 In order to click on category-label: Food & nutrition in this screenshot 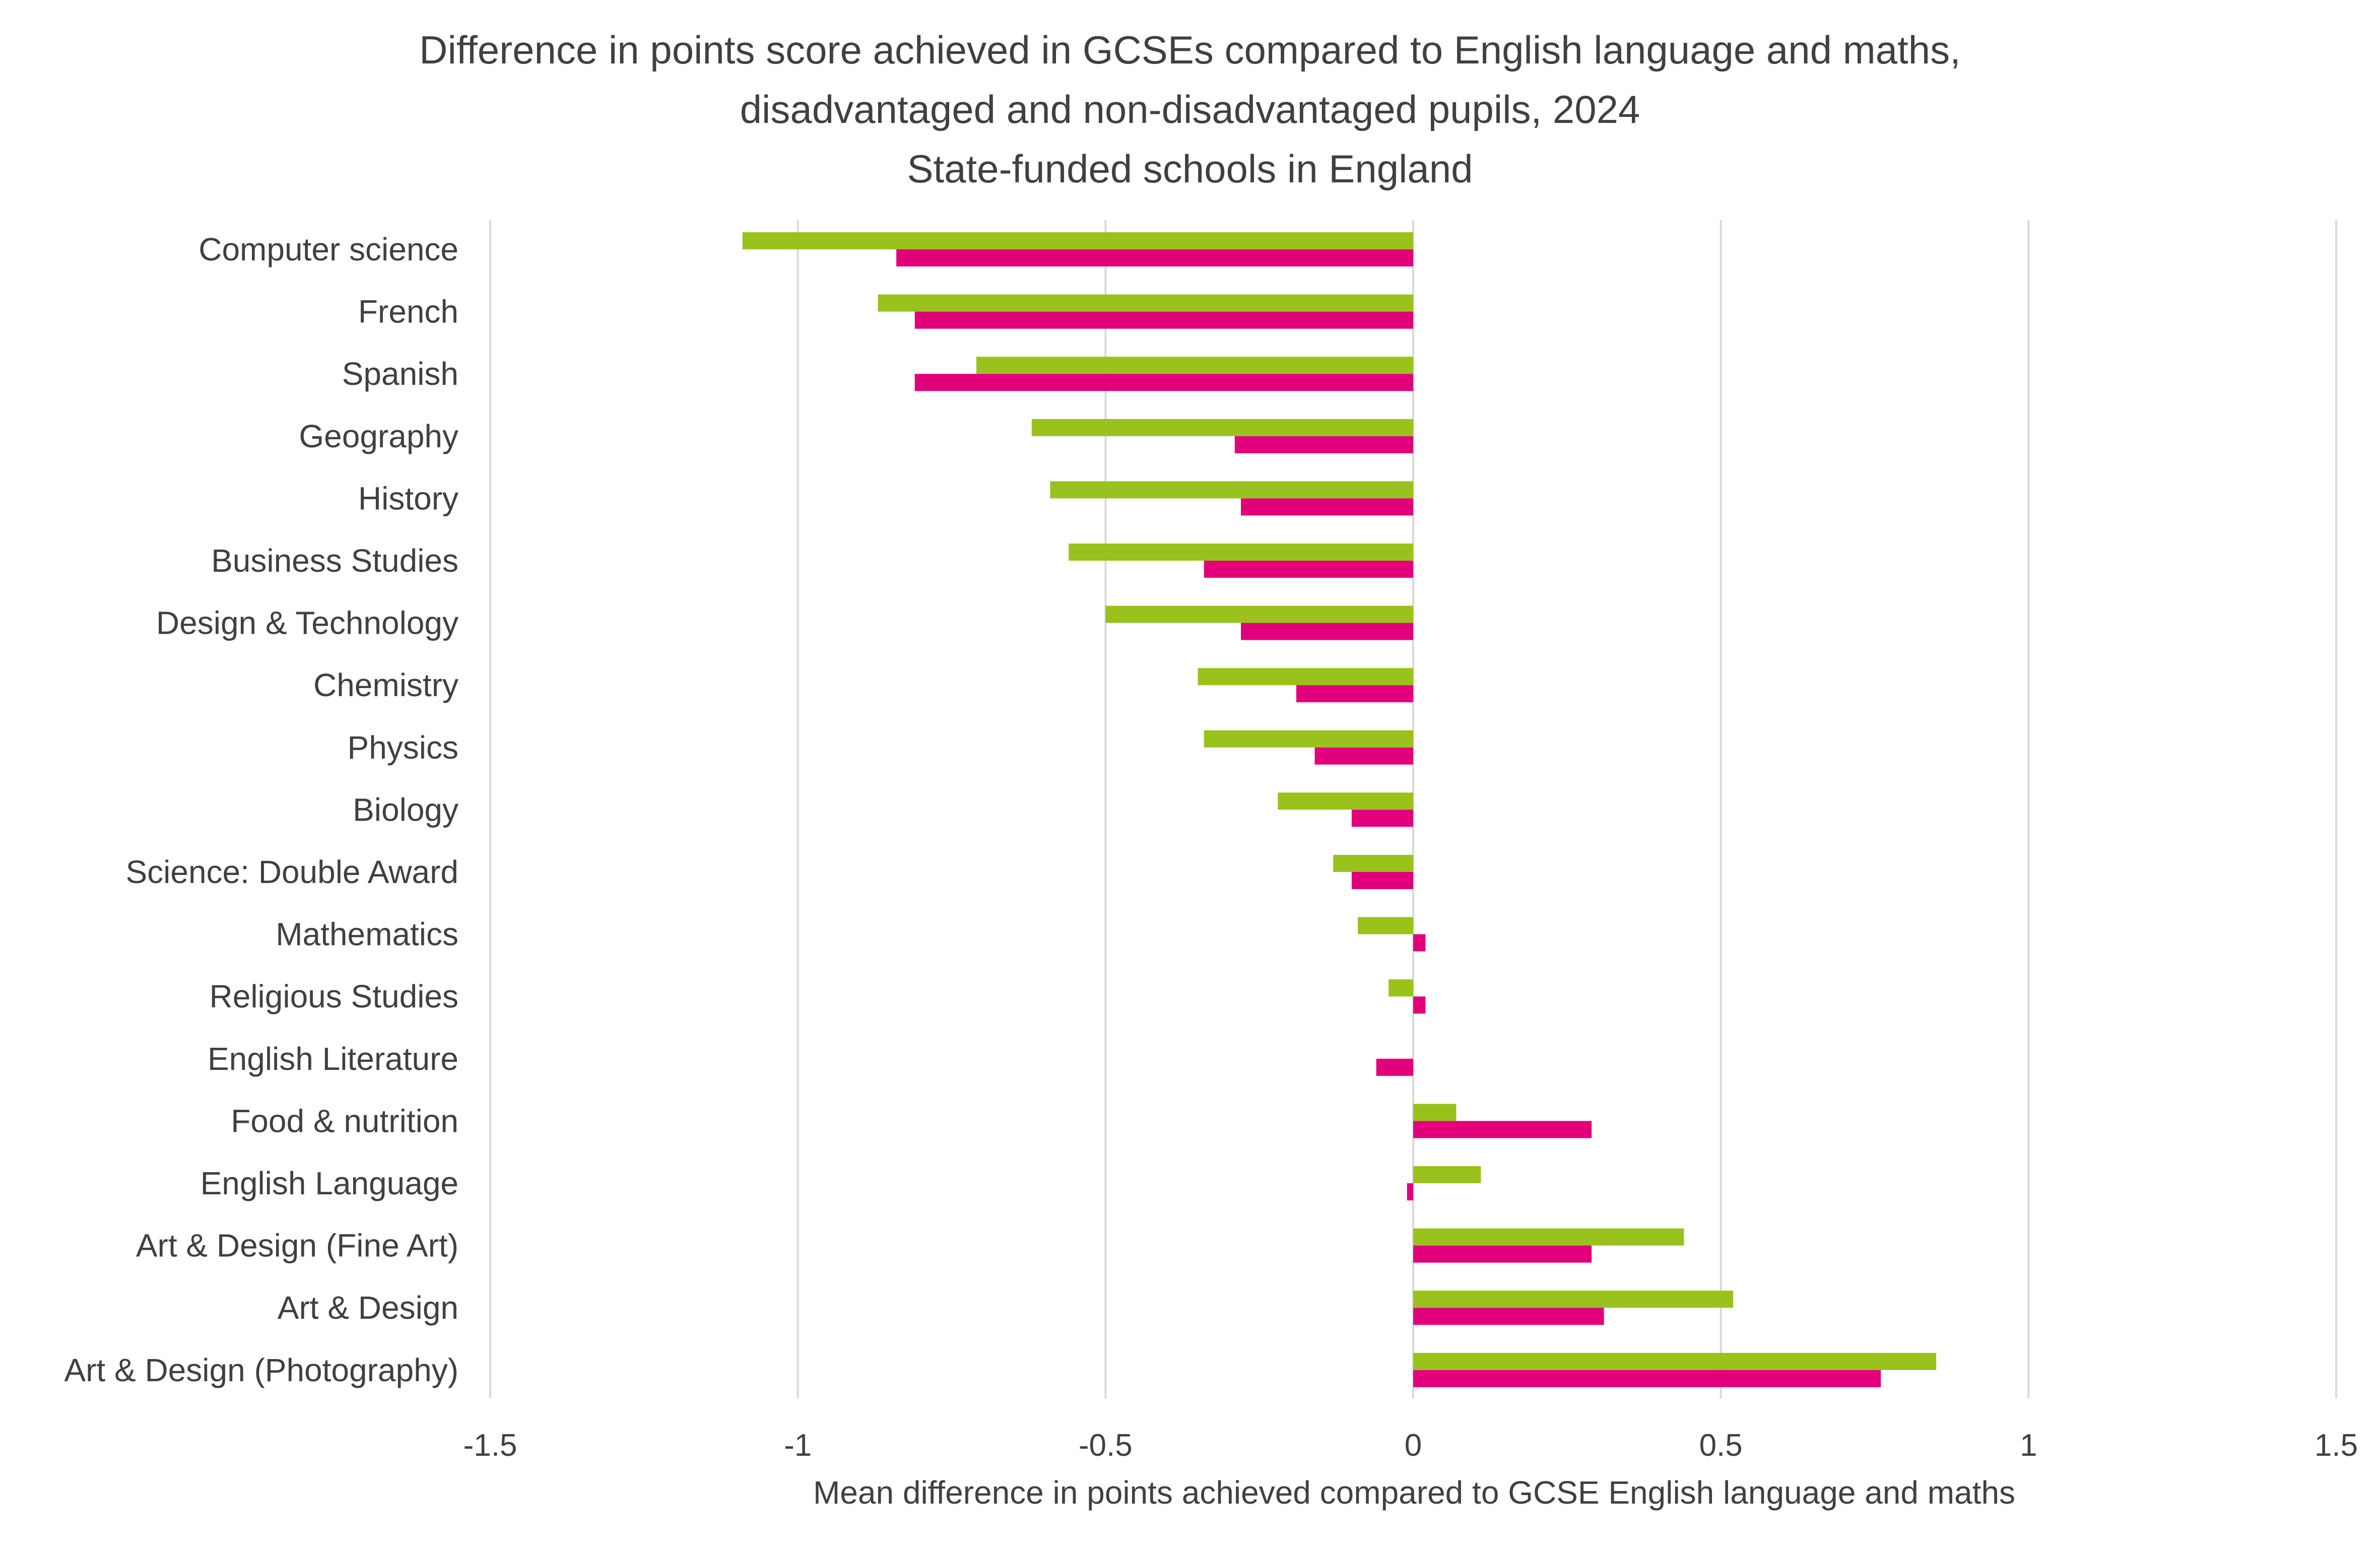, I will do `click(344, 1121)`.